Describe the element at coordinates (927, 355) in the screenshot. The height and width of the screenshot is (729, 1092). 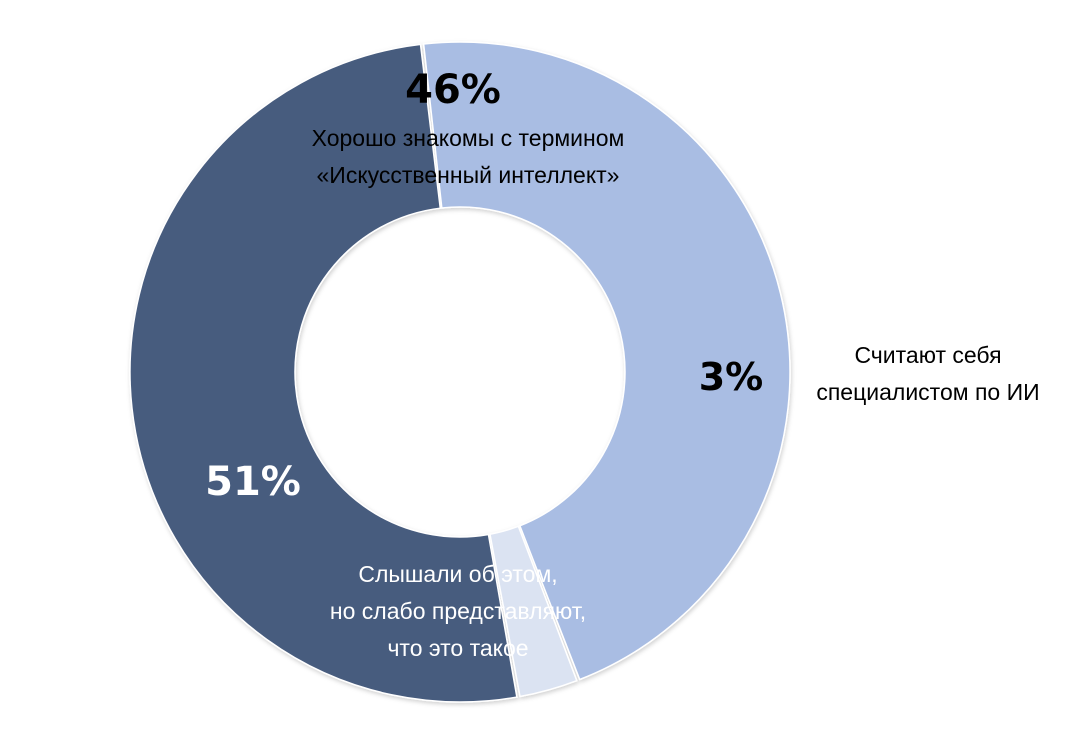
I see `slice-category-label-line: Считают себя` at that location.